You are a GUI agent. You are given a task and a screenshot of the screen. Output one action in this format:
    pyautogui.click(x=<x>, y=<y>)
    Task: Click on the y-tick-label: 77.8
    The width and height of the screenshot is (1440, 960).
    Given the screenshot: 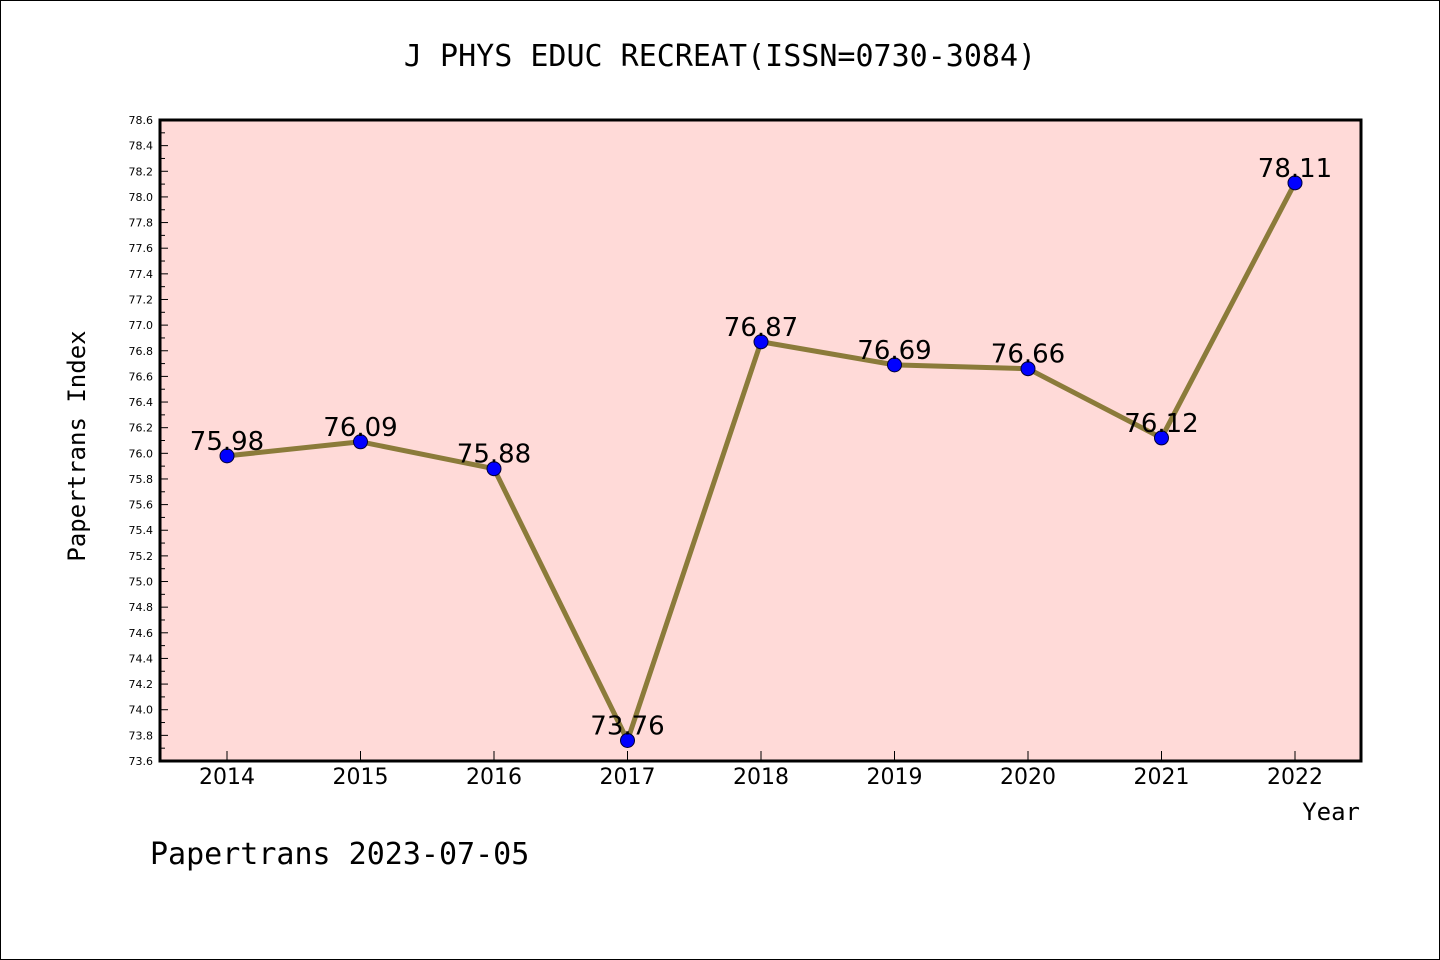 What is the action you would take?
    pyautogui.click(x=141, y=223)
    